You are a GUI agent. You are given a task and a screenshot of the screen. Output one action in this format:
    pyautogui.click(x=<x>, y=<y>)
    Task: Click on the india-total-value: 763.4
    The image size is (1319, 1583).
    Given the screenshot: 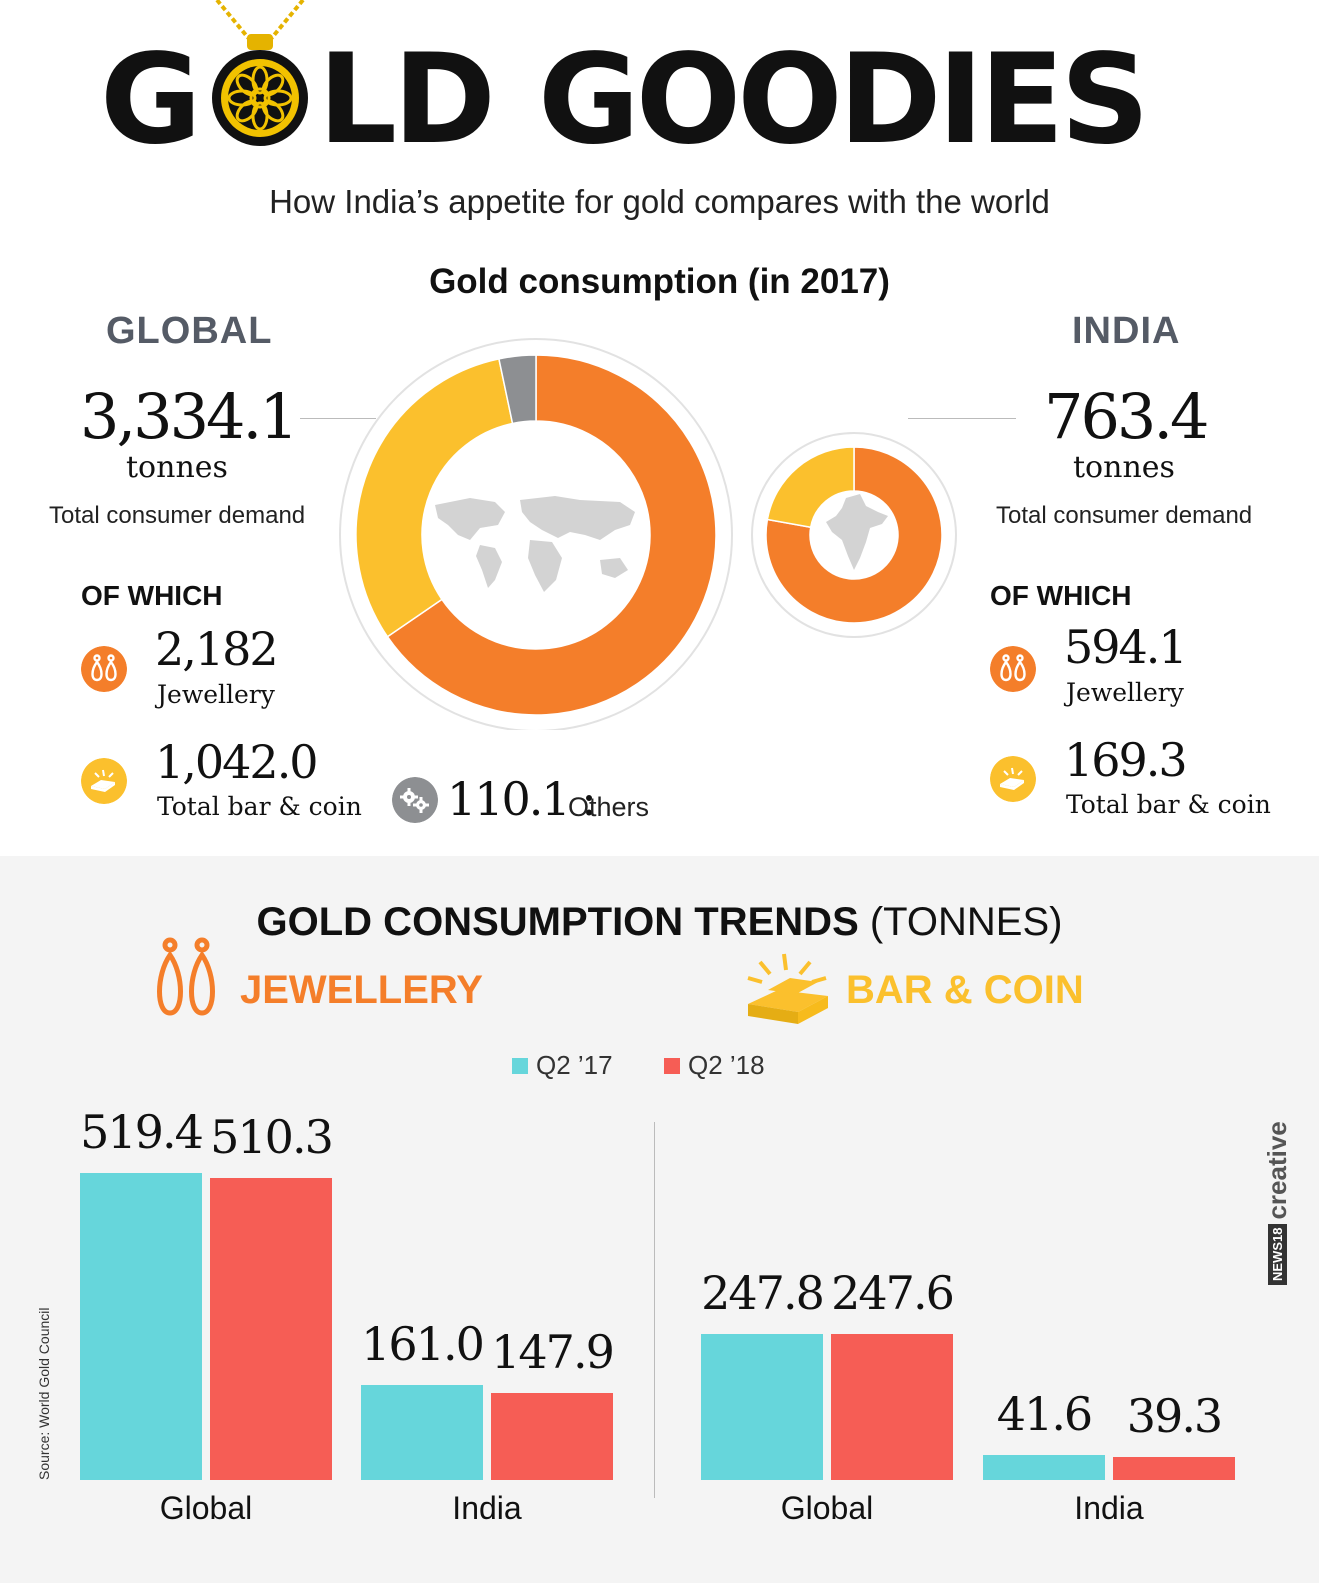 What is the action you would take?
    pyautogui.click(x=1126, y=416)
    